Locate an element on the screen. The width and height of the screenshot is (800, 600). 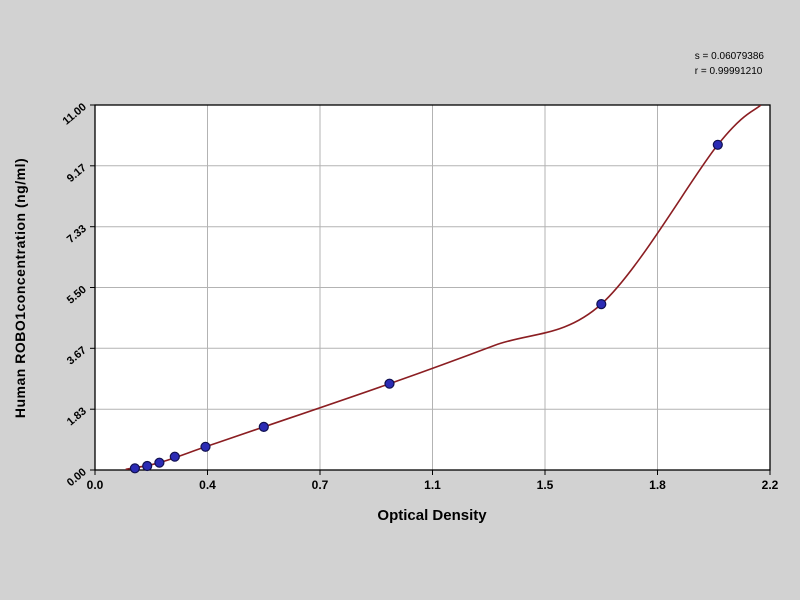
y-tick-label: 11.00 is located at coordinates (75, 114).